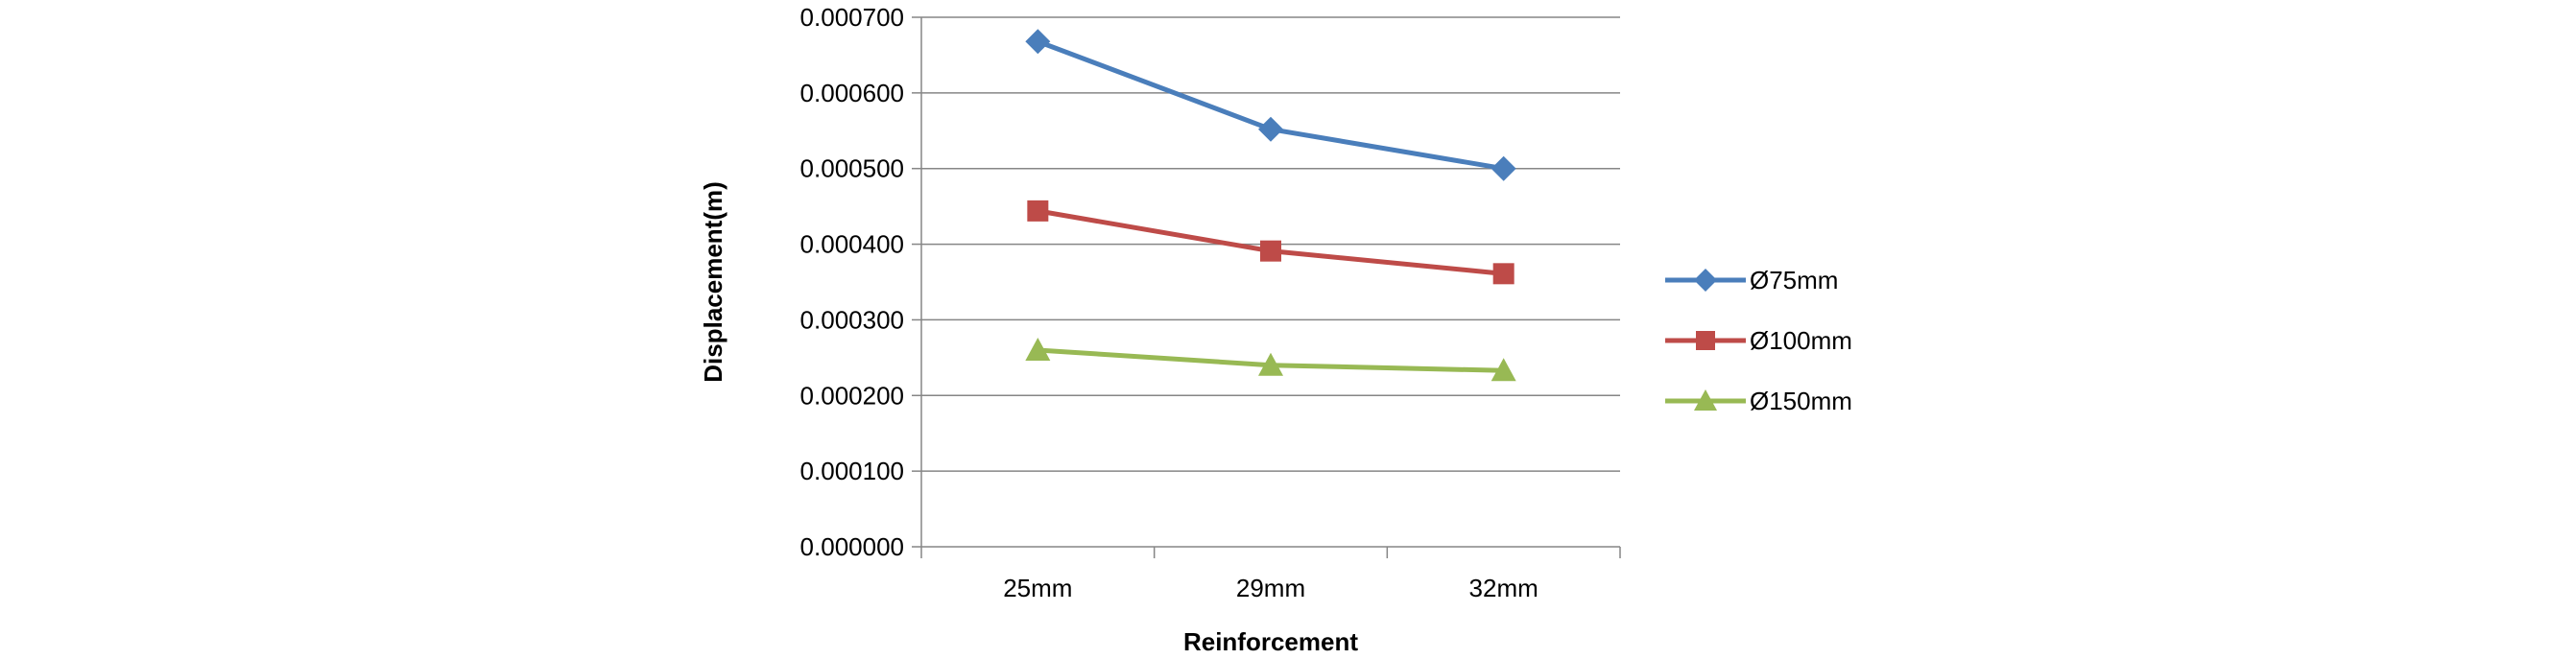  What do you see at coordinates (852, 17) in the screenshot?
I see `y-tick-label: 0.000700` at bounding box center [852, 17].